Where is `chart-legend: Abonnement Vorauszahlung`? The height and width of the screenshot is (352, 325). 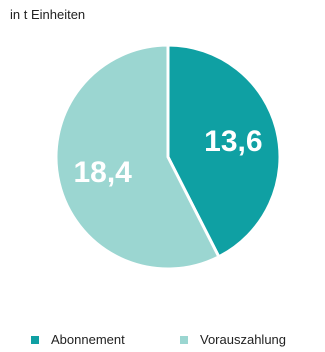 chart-legend: Abonnement Vorauszahlung is located at coordinates (162, 342).